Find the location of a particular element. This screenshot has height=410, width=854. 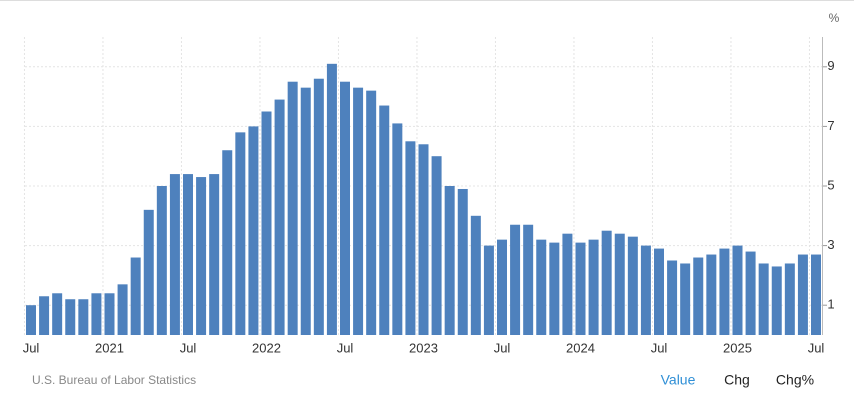

y-tick-label: 1 is located at coordinates (830, 304).